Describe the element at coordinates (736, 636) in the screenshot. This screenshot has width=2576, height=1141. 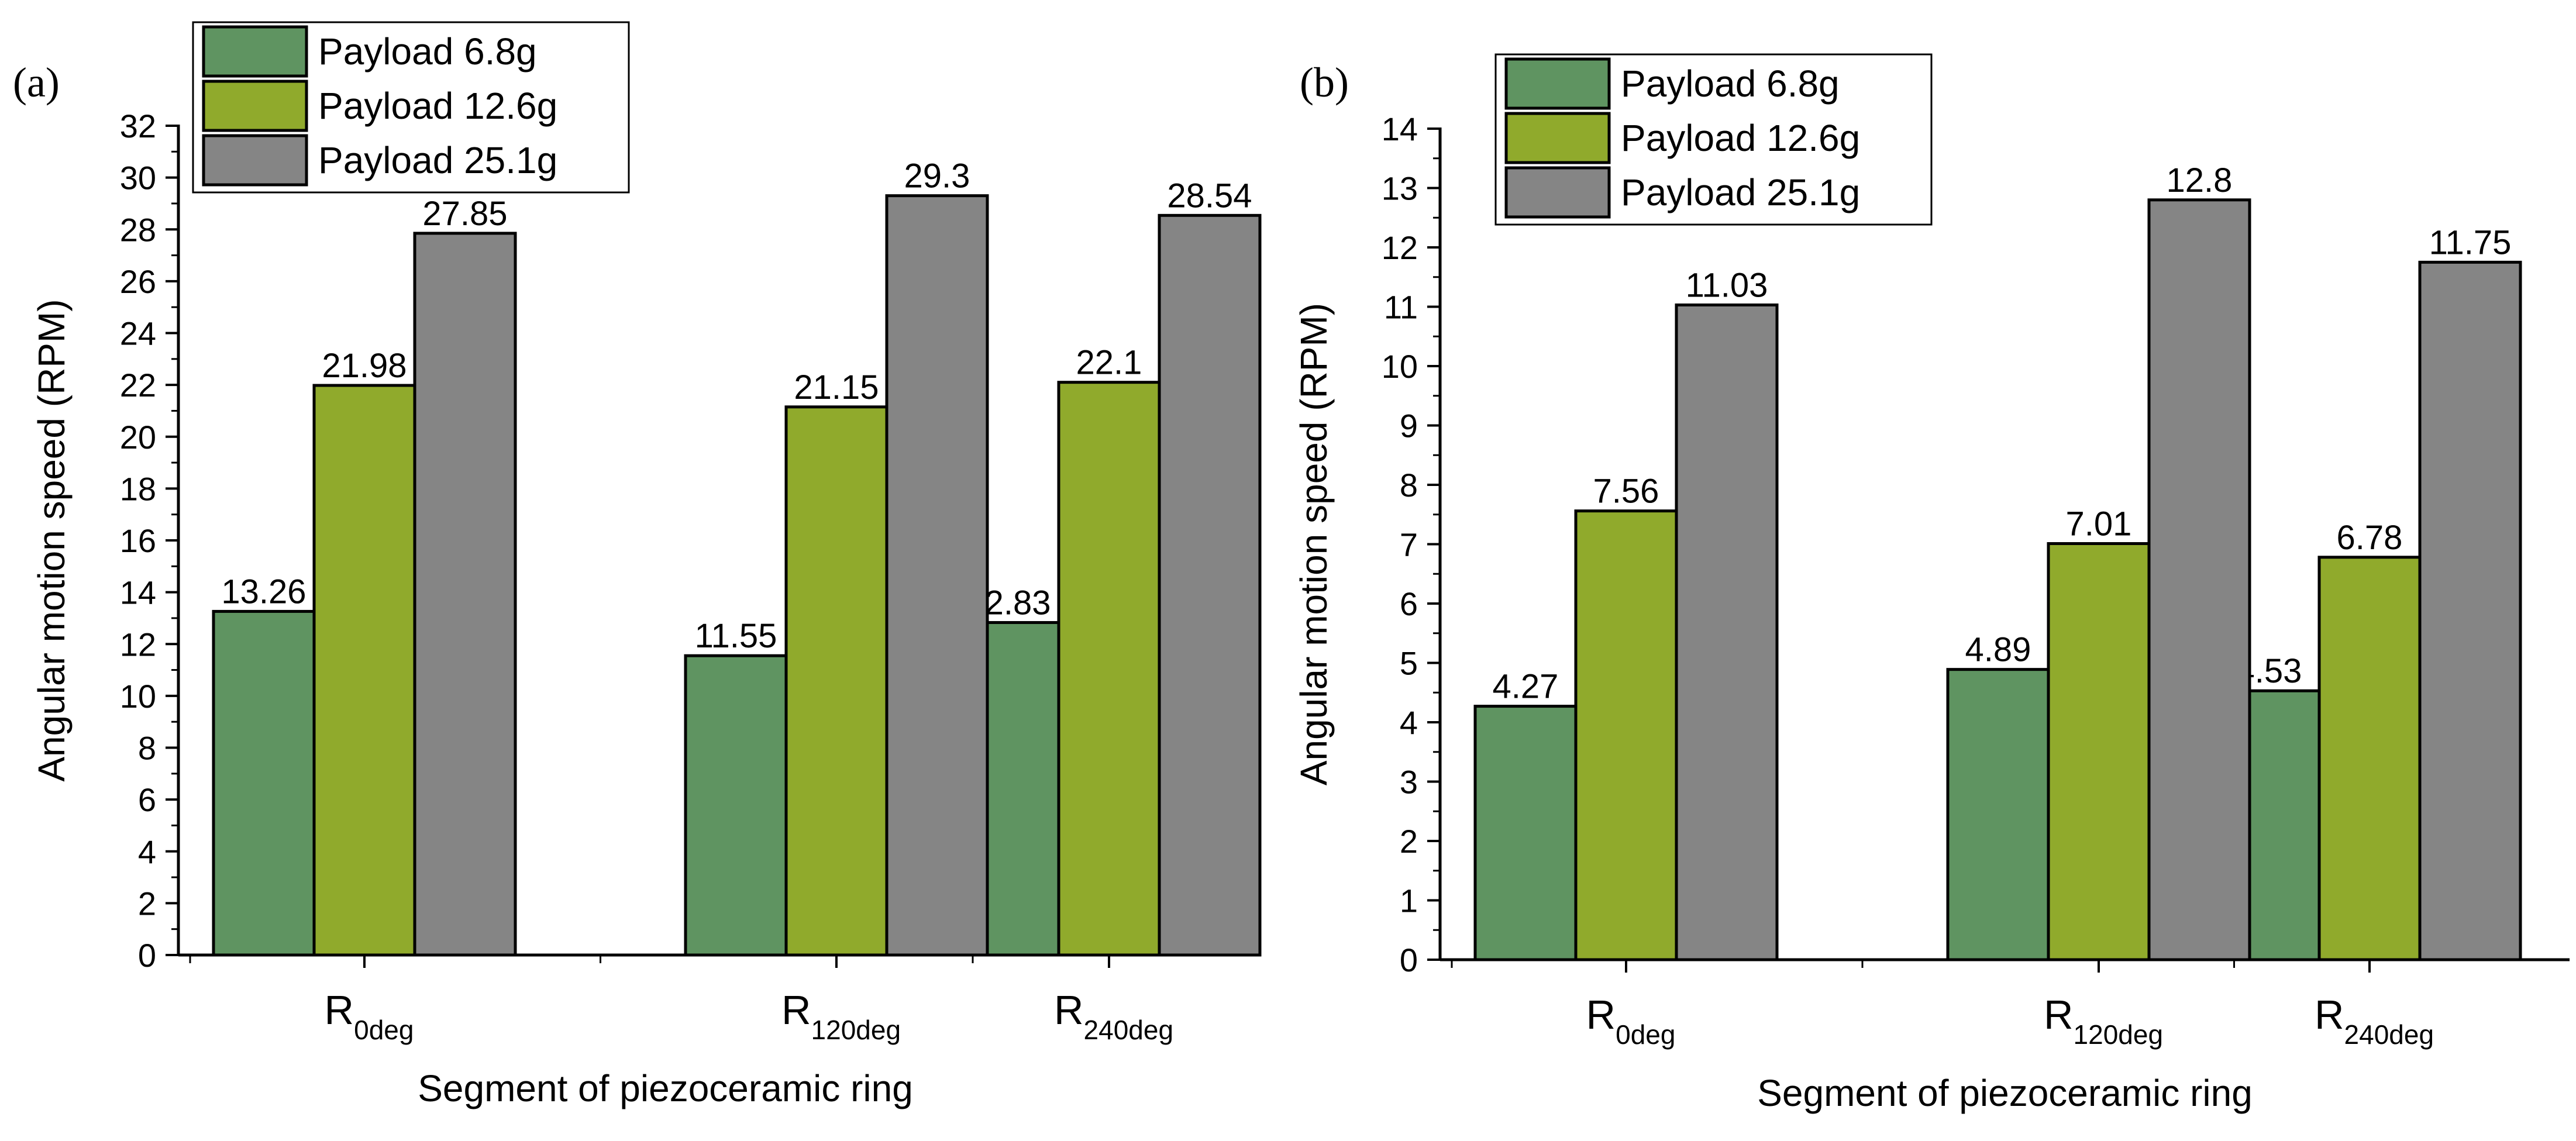
I see `bar-value-label: 11.55` at that location.